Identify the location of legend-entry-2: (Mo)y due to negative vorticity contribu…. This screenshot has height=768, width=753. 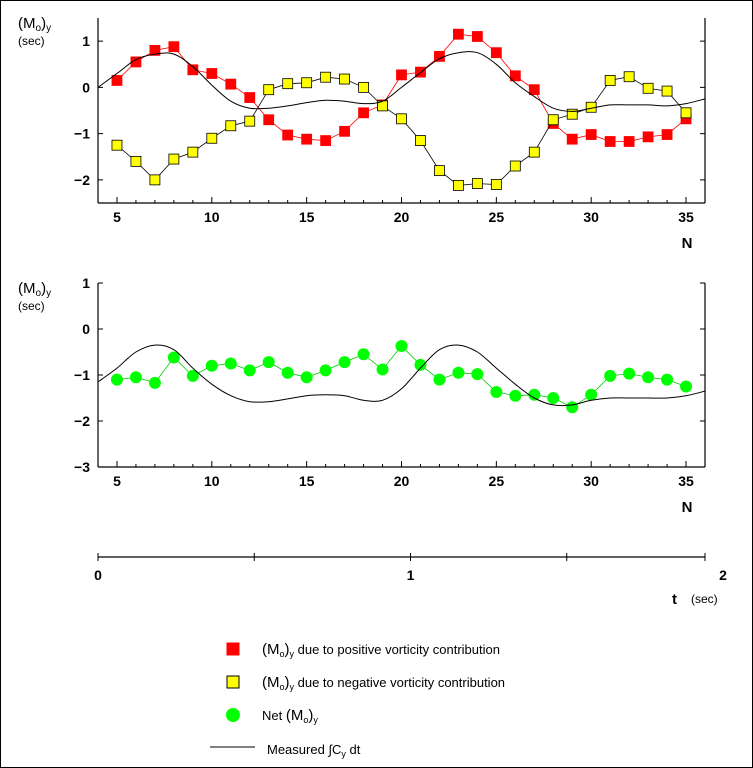
(383, 683).